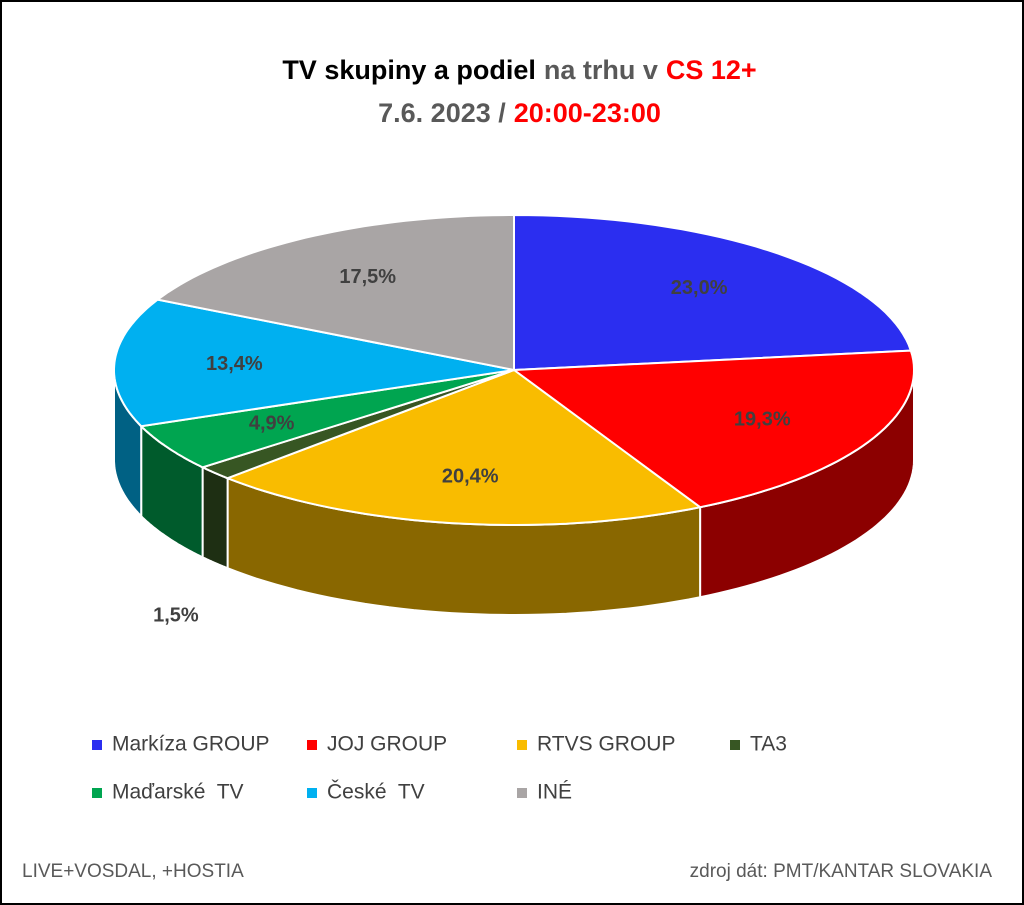 Image resolution: width=1024 pixels, height=905 pixels. I want to click on data-label: 17,5%, so click(367, 277).